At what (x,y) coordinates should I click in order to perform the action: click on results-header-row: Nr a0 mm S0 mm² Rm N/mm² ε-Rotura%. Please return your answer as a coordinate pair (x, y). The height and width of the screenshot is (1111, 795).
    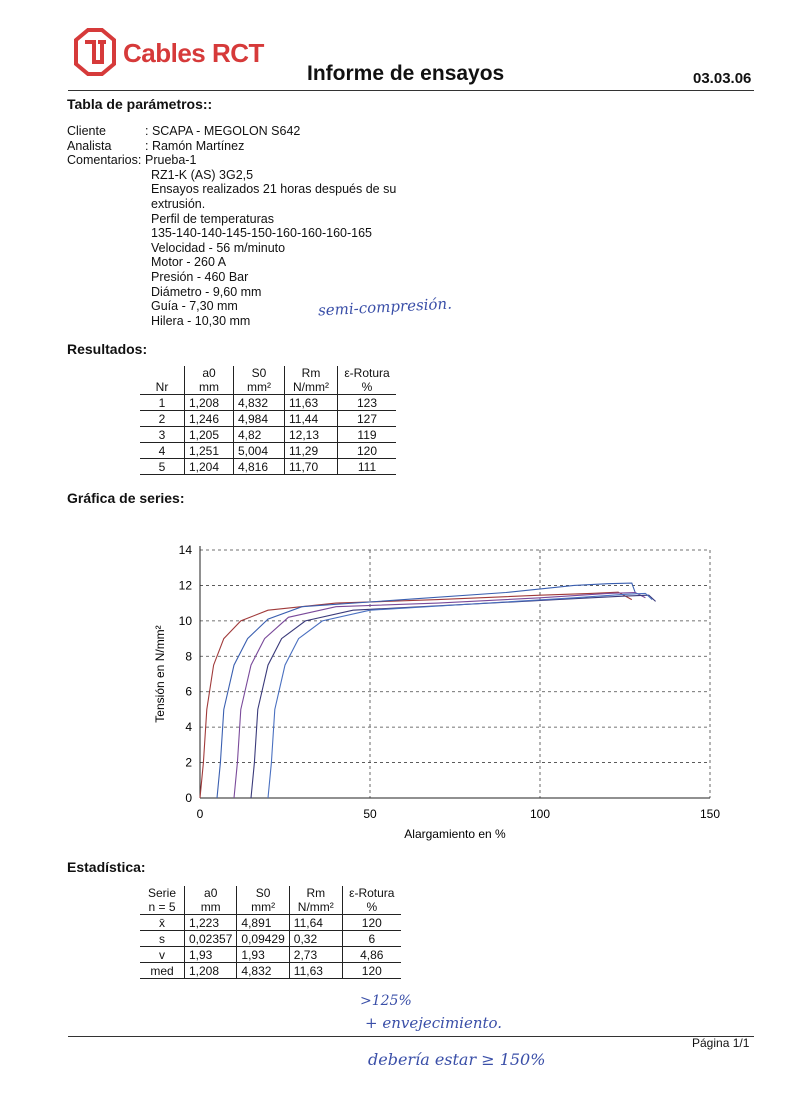
    Looking at the image, I should click on (268, 380).